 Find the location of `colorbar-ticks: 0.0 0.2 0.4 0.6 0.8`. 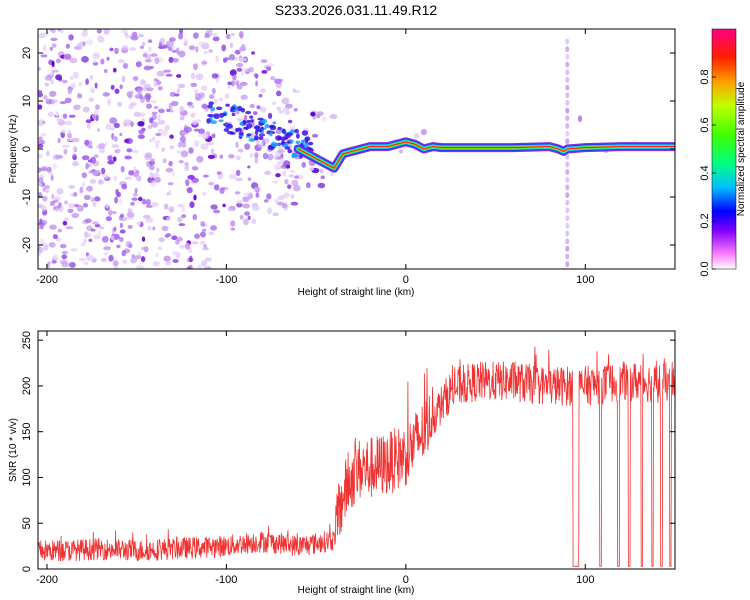

colorbar-ticks: 0.0 0.2 0.4 0.6 0.8 is located at coordinates (707, 173).